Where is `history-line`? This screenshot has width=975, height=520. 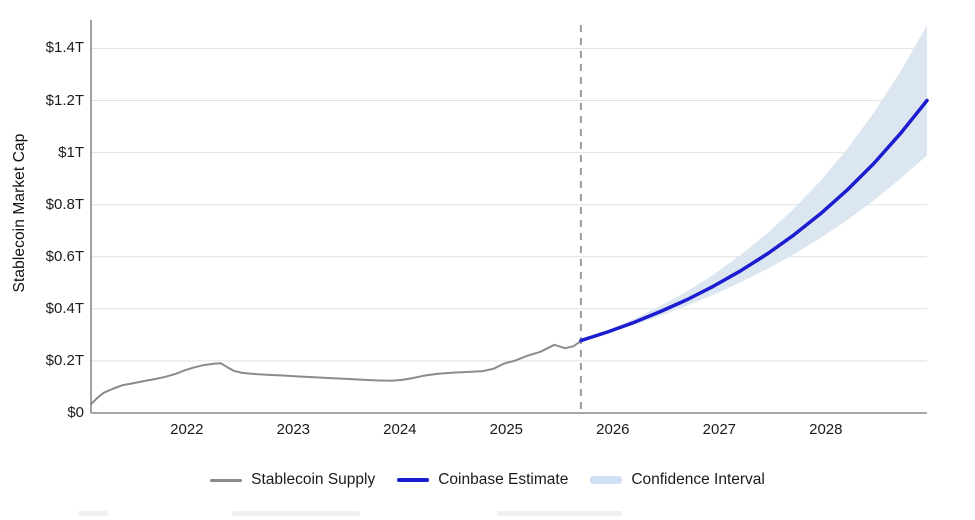 history-line is located at coordinates (336, 373).